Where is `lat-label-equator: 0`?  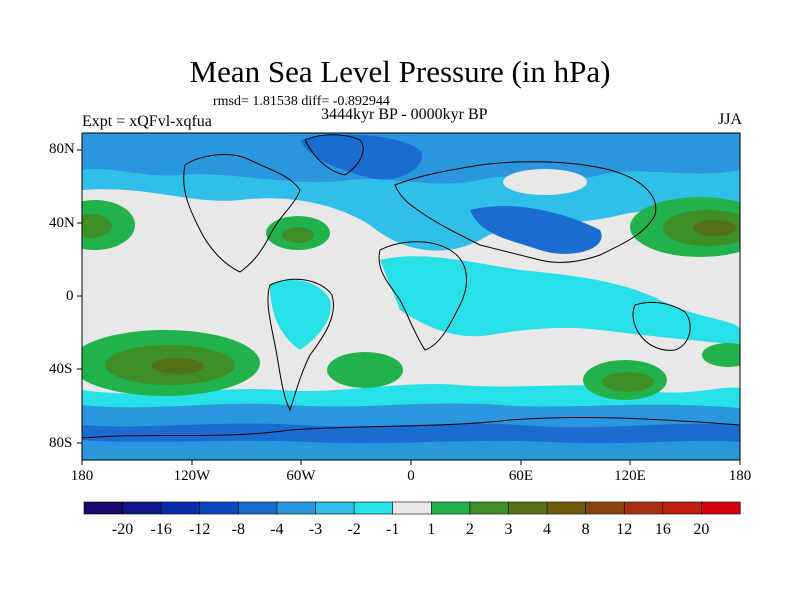 lat-label-equator: 0 is located at coordinates (70, 296).